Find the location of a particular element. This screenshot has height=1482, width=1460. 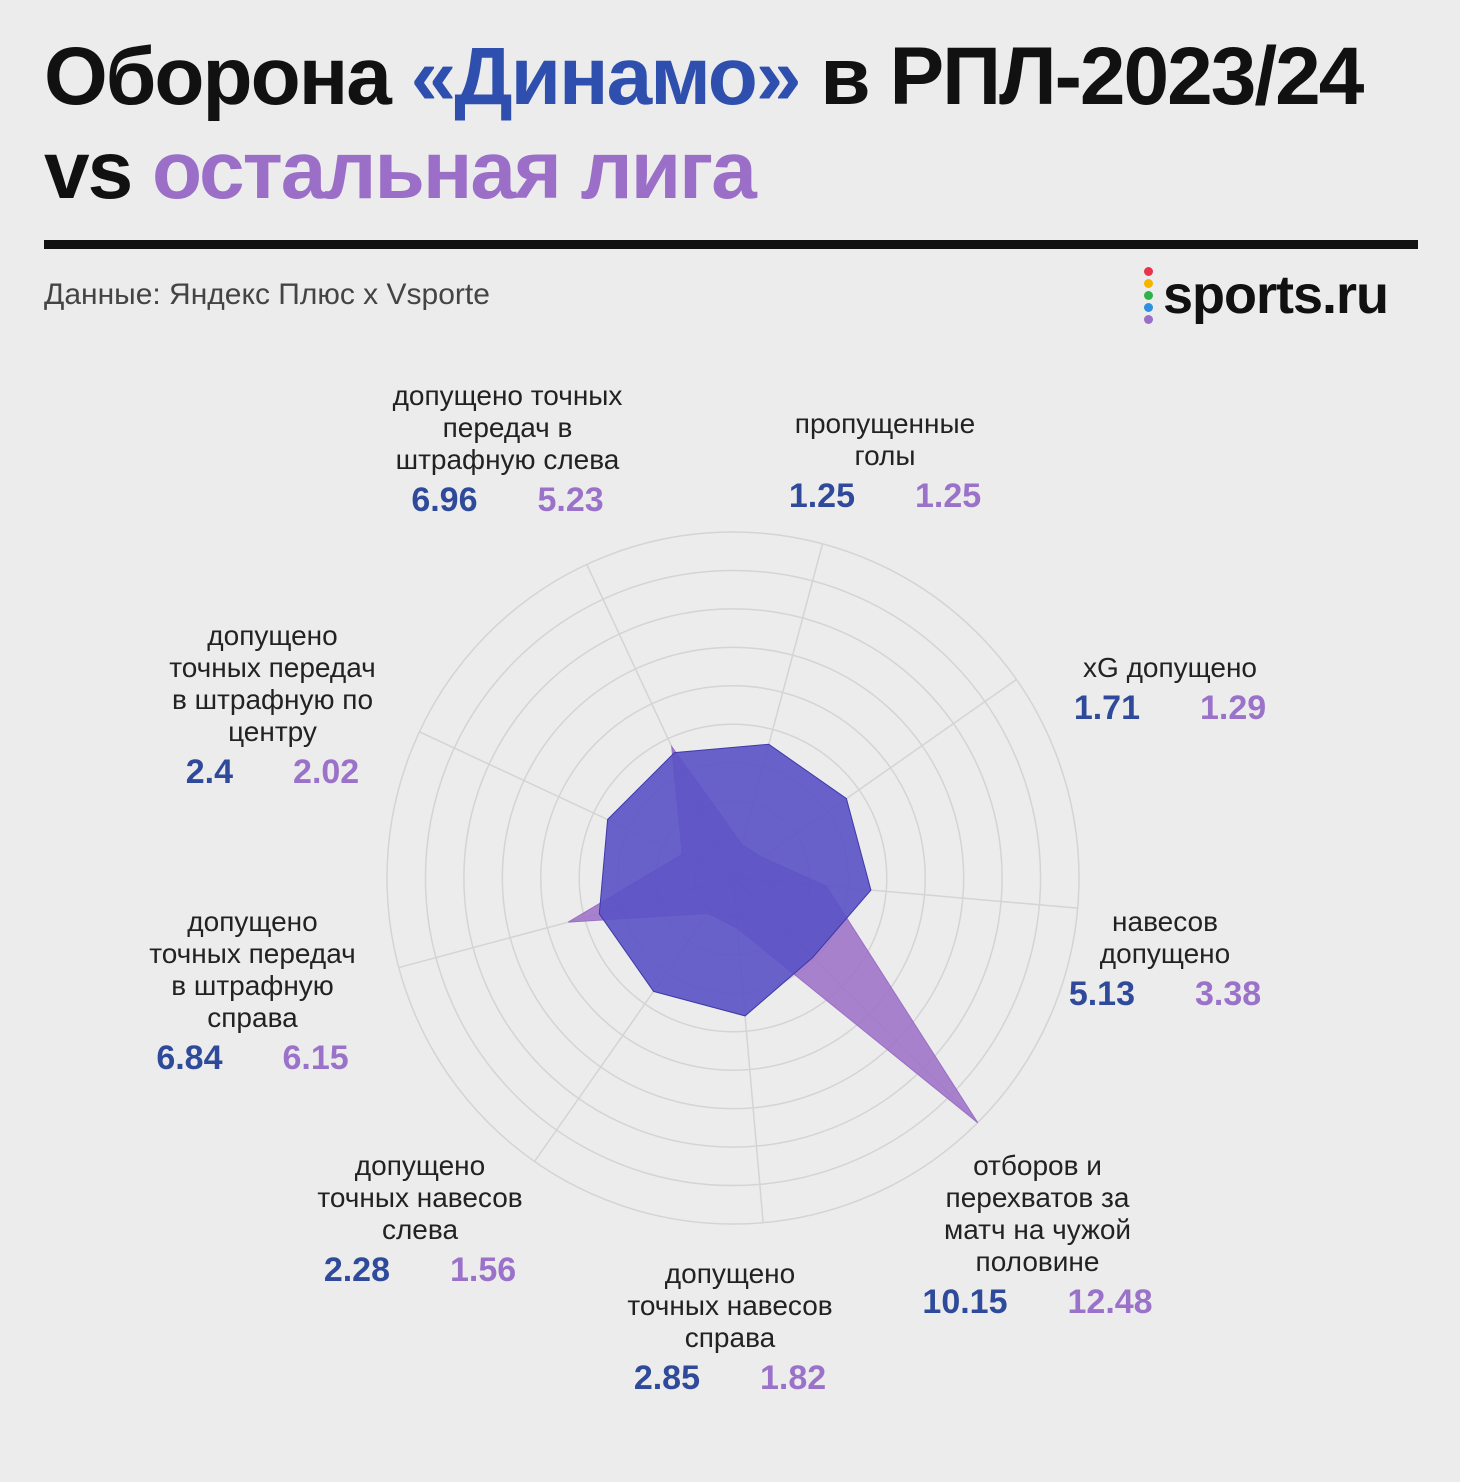

sports-ru-logo: sports.ru is located at coordinates (1266, 295).